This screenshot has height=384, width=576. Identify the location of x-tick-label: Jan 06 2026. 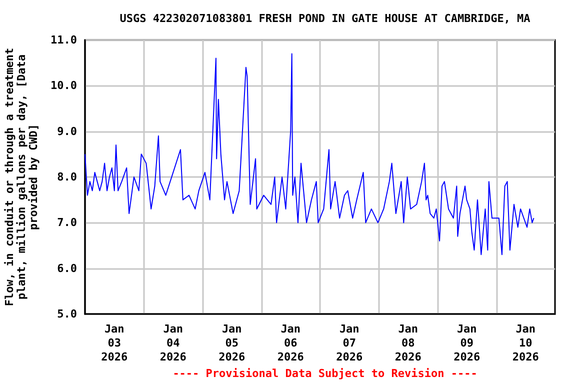
(290, 343).